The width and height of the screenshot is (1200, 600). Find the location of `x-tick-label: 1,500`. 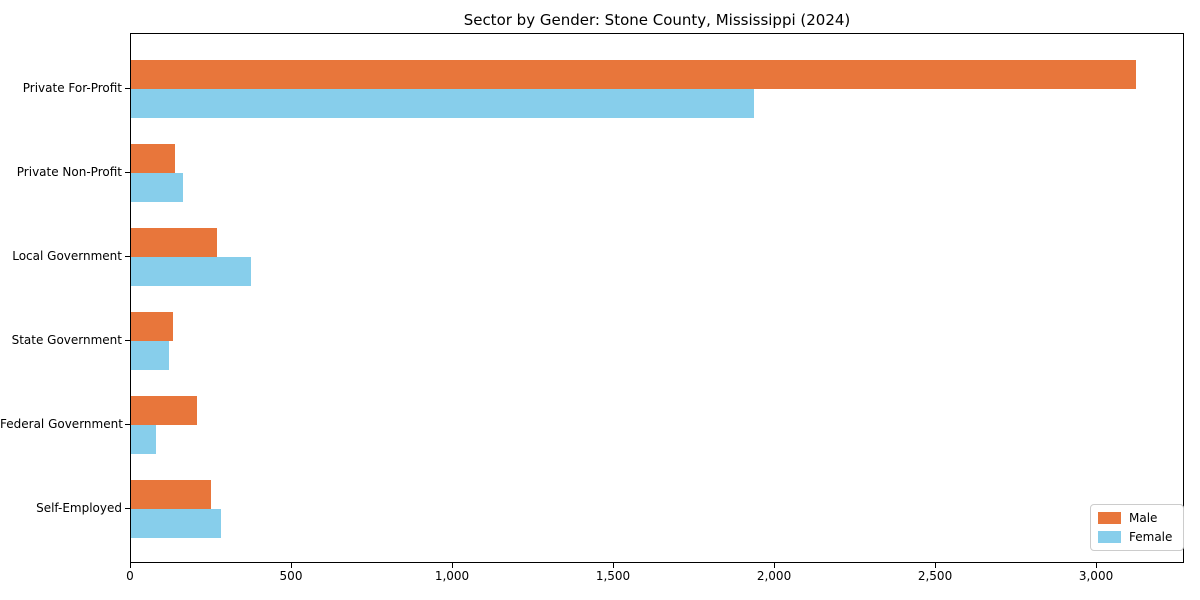

x-tick-label: 1,500 is located at coordinates (613, 576).